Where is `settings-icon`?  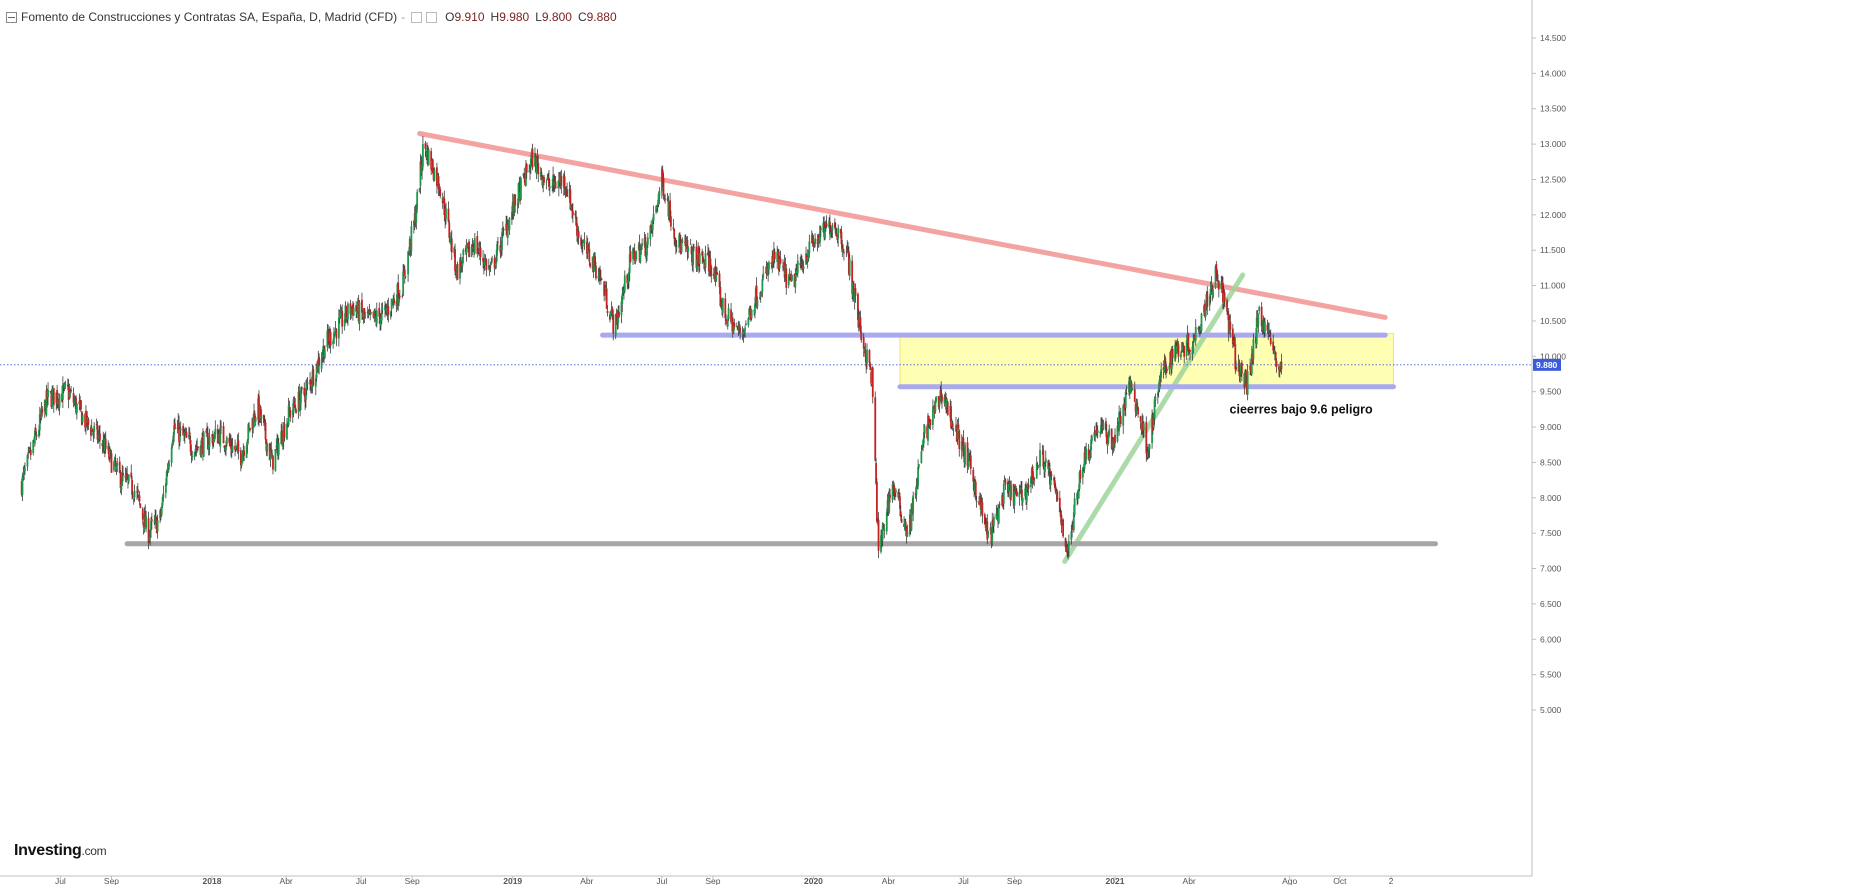
settings-icon is located at coordinates (417, 17).